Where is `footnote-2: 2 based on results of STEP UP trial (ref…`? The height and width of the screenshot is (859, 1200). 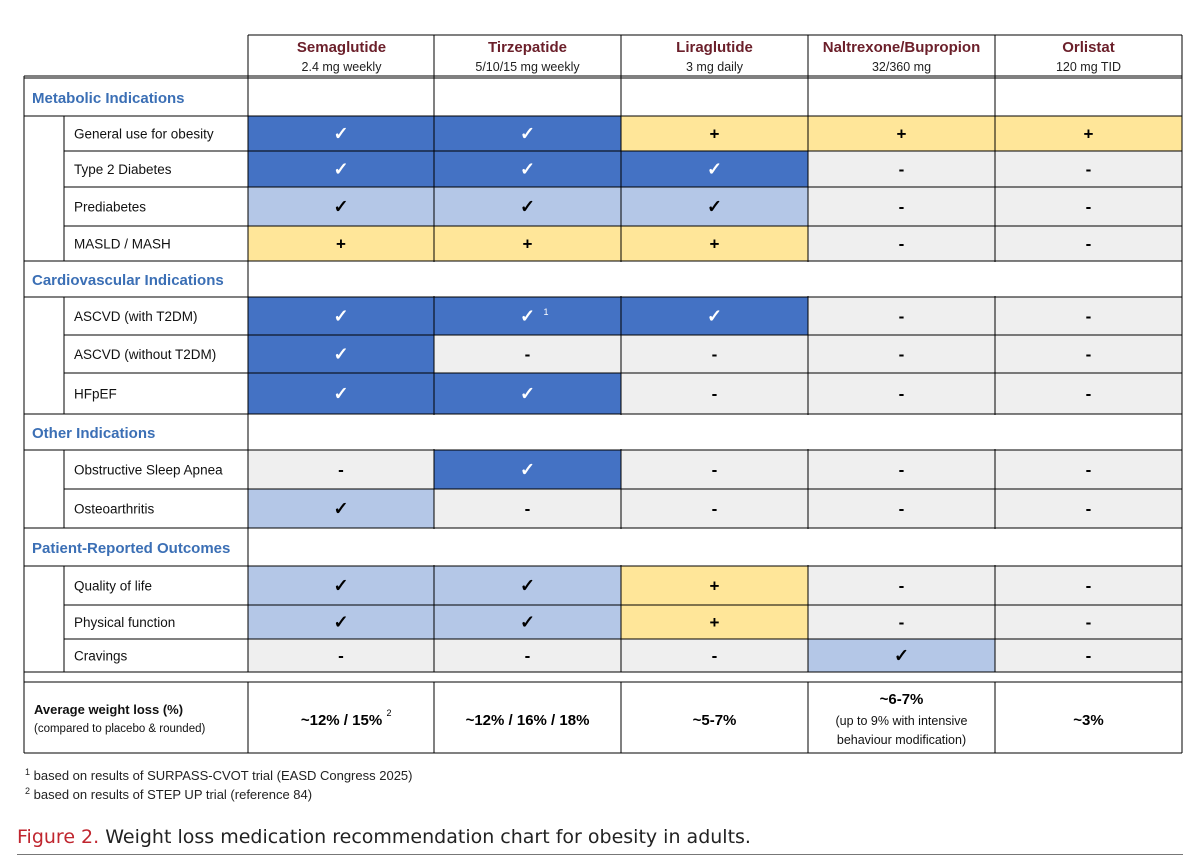 footnote-2: 2 based on results of STEP UP trial (ref… is located at coordinates (169, 794).